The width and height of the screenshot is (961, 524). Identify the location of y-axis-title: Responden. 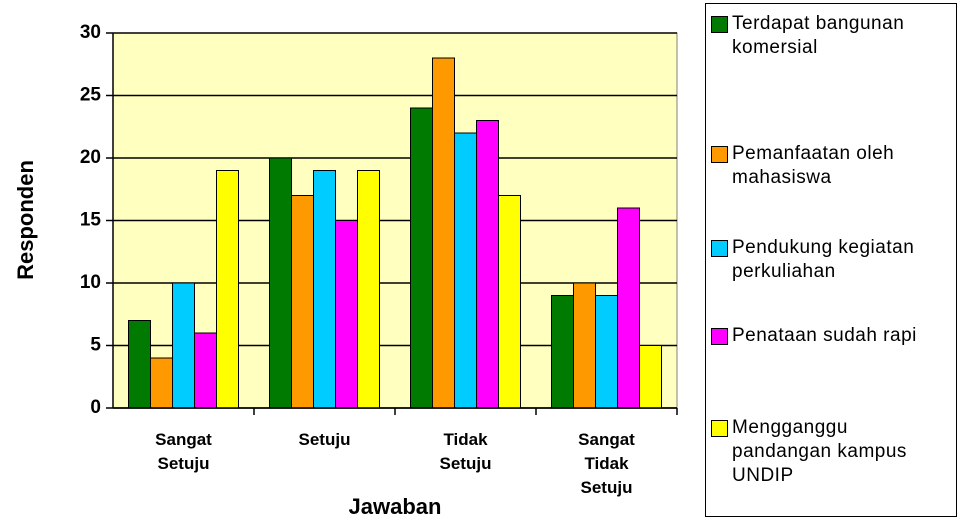
(25, 220).